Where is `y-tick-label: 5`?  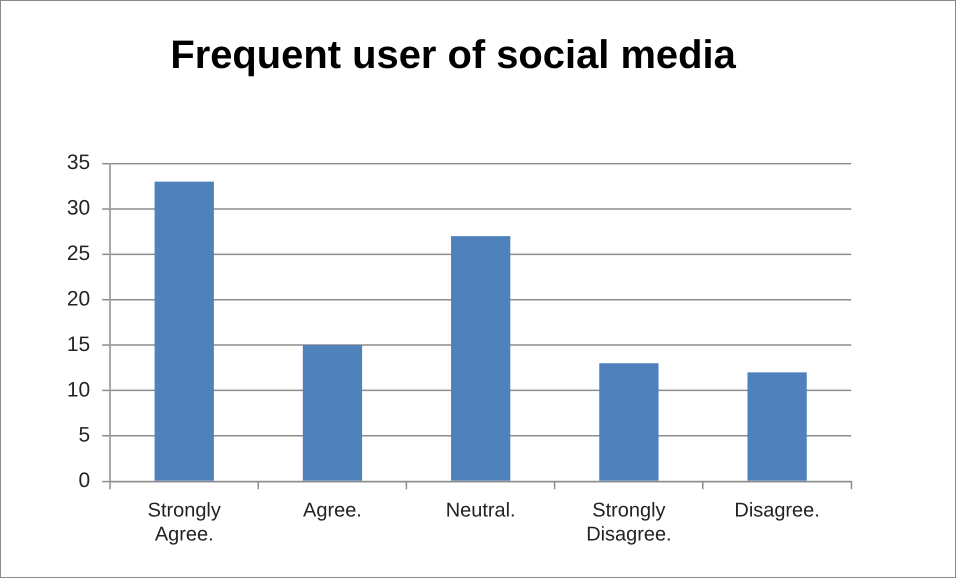
y-tick-label: 5 is located at coordinates (84, 435).